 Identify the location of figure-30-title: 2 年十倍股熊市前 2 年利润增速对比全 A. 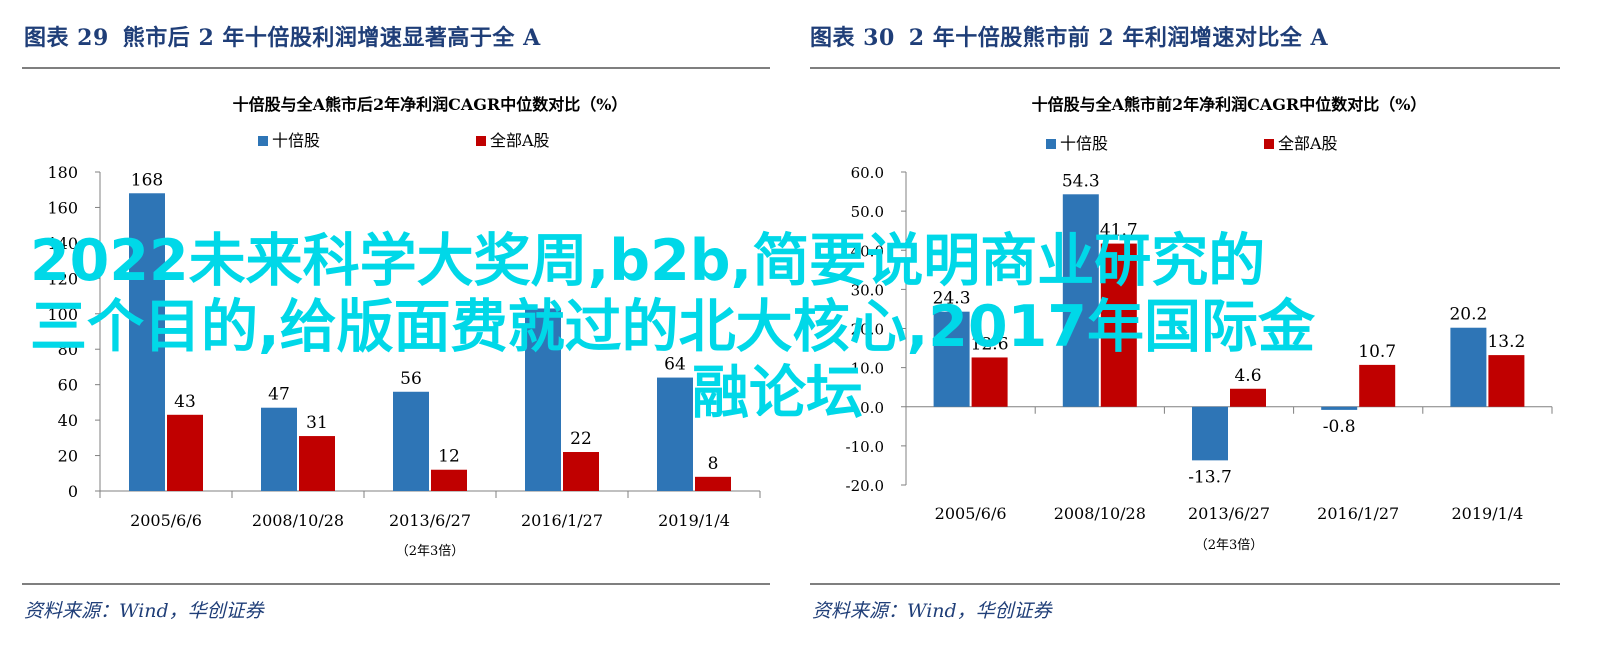
(1118, 38).